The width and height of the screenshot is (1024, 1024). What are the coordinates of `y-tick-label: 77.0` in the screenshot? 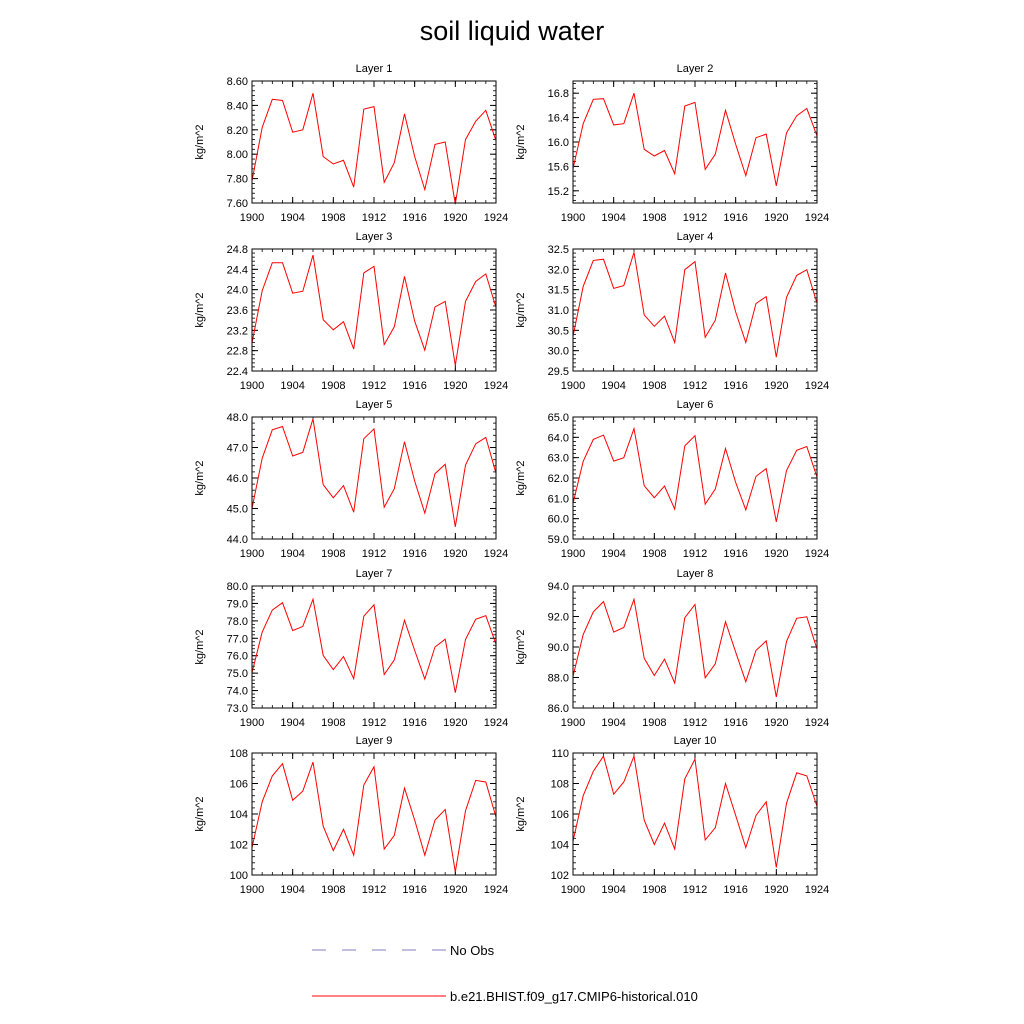 It's located at (237, 639).